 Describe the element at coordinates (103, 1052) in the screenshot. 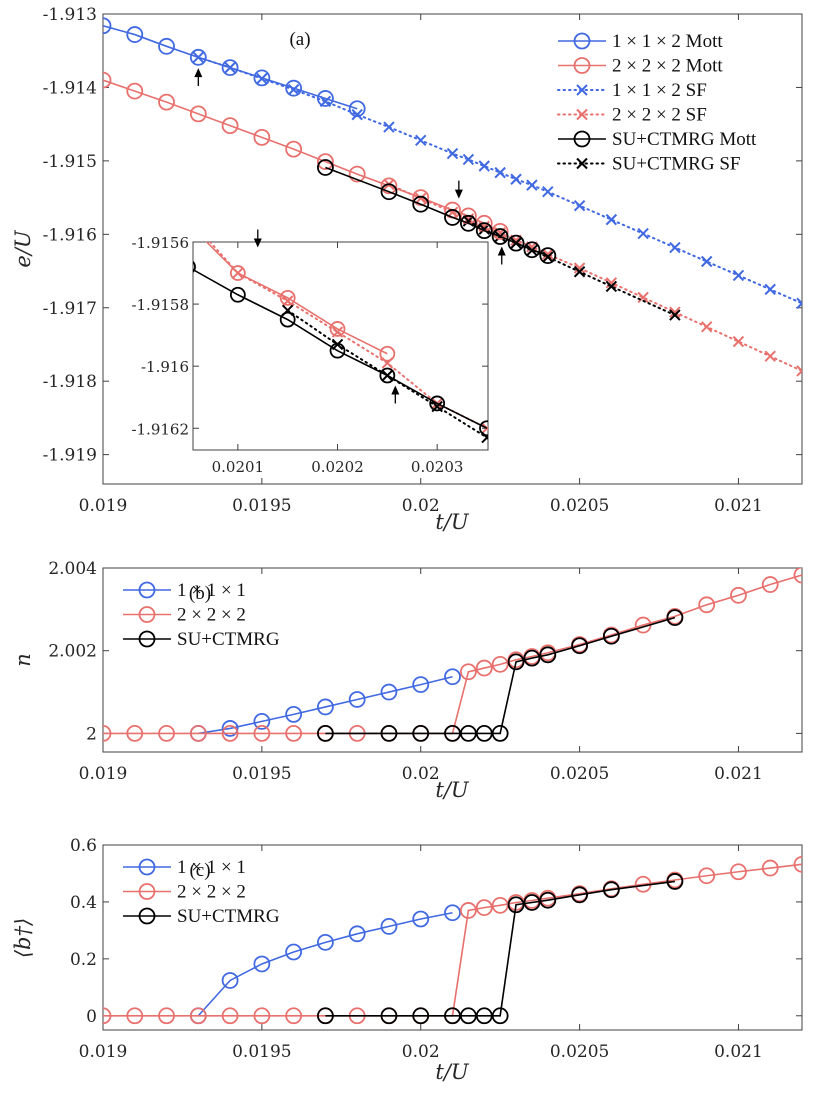

I see `x-tick-label: 0.019` at that location.